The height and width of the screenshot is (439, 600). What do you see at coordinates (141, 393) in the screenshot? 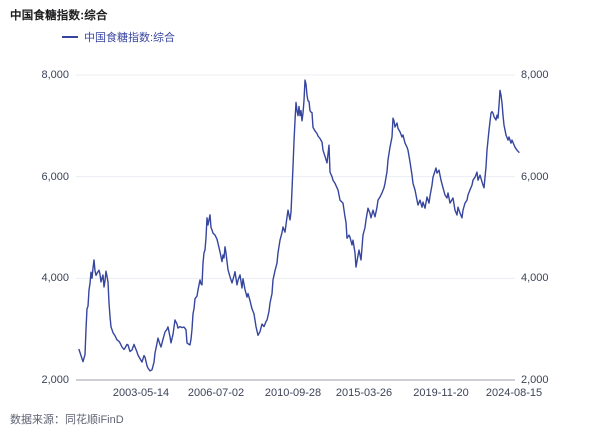
I see `x-axis-label-0: 2003-05-14` at bounding box center [141, 393].